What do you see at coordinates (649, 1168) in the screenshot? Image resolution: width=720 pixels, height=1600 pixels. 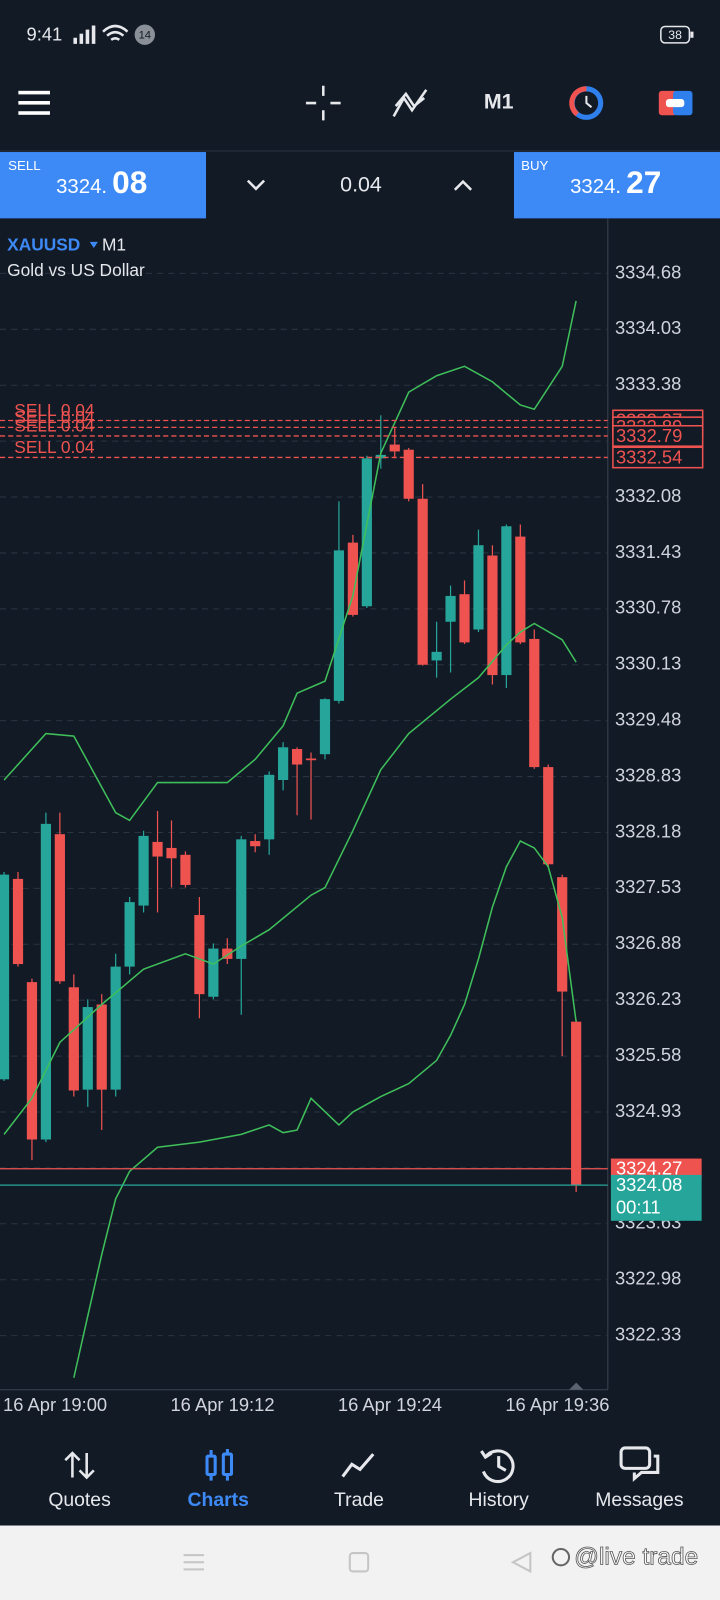 I see `ask-price: 3324.27` at bounding box center [649, 1168].